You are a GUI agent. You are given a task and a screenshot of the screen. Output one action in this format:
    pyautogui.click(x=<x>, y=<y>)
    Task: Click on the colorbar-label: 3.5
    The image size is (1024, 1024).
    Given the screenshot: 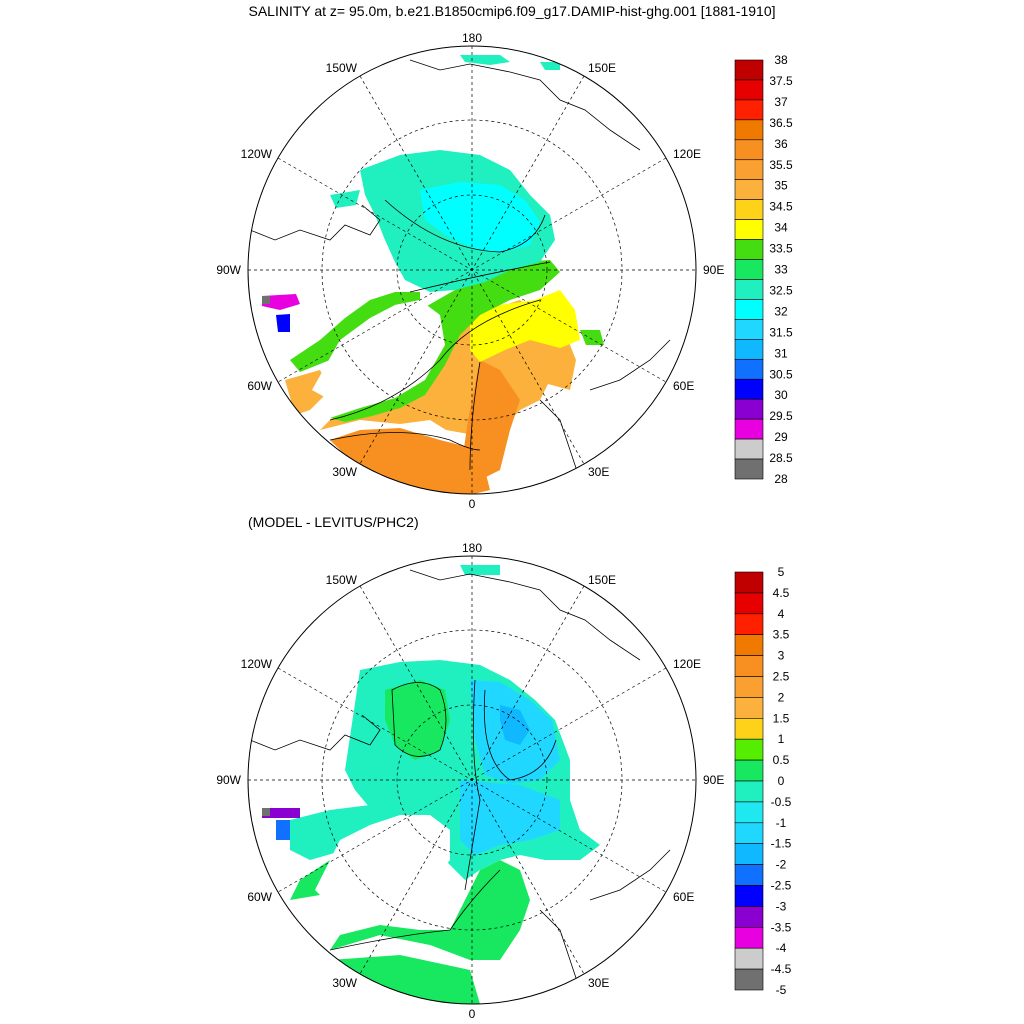 What is the action you would take?
    pyautogui.click(x=781, y=635)
    